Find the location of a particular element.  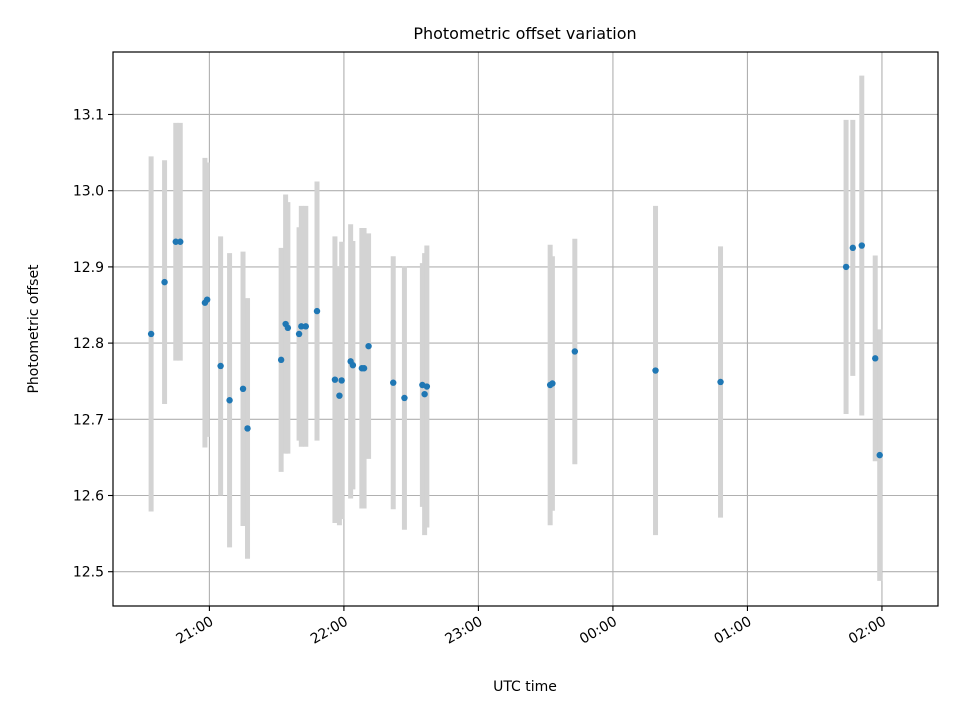

y-axis: 12.5 12.6 12.7 12.8 12.9 13.0 13.1 is located at coordinates (93, 344).